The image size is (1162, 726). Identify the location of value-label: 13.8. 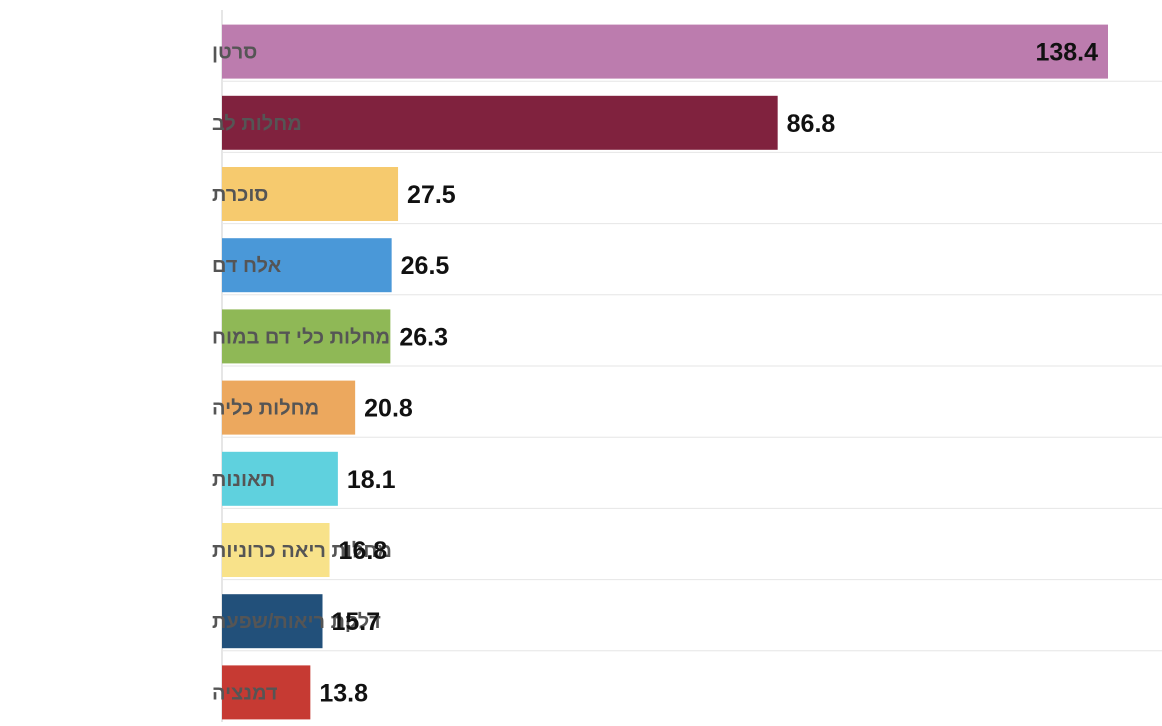
(343, 693).